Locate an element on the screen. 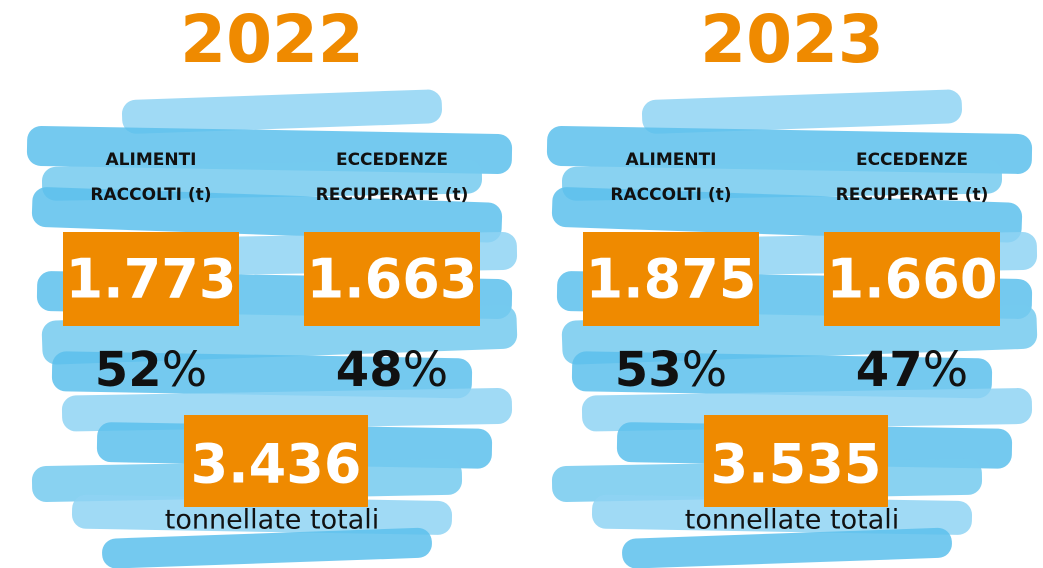 This screenshot has height=568, width=1043. share-number: 53 is located at coordinates (648, 370).